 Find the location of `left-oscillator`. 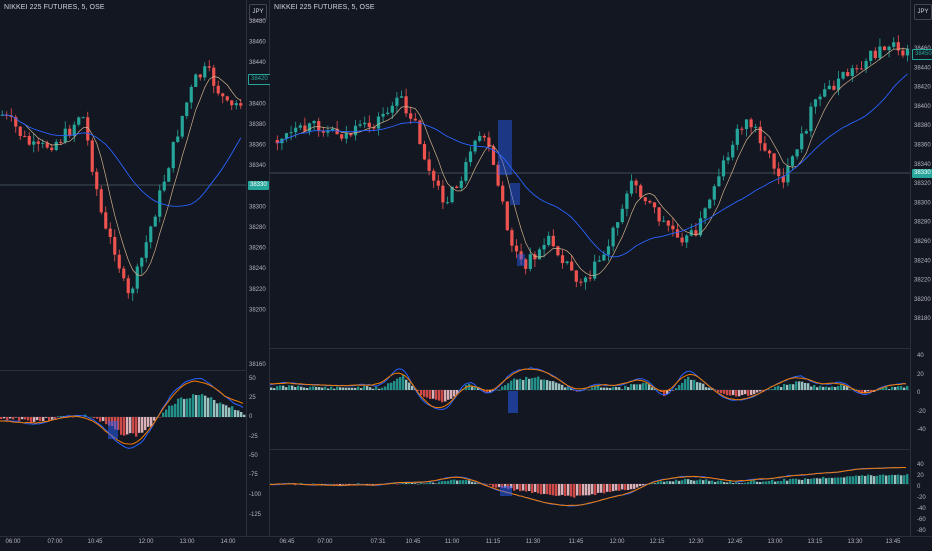

left-oscillator is located at coordinates (123, 453).